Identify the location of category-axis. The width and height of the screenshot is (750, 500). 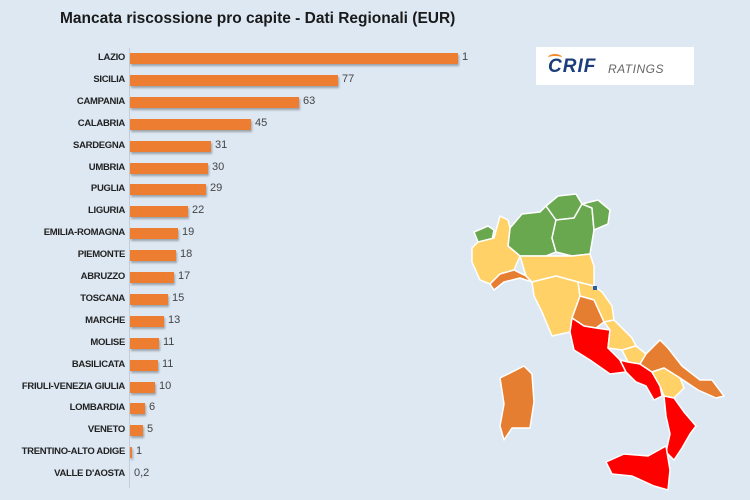
(129, 268).